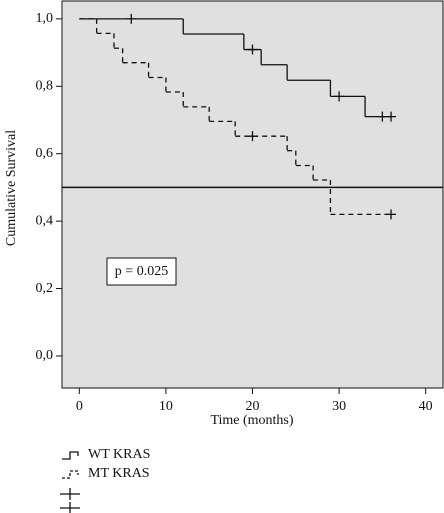 The height and width of the screenshot is (513, 444). I want to click on y-tick-label: 0,8, so click(45, 86).